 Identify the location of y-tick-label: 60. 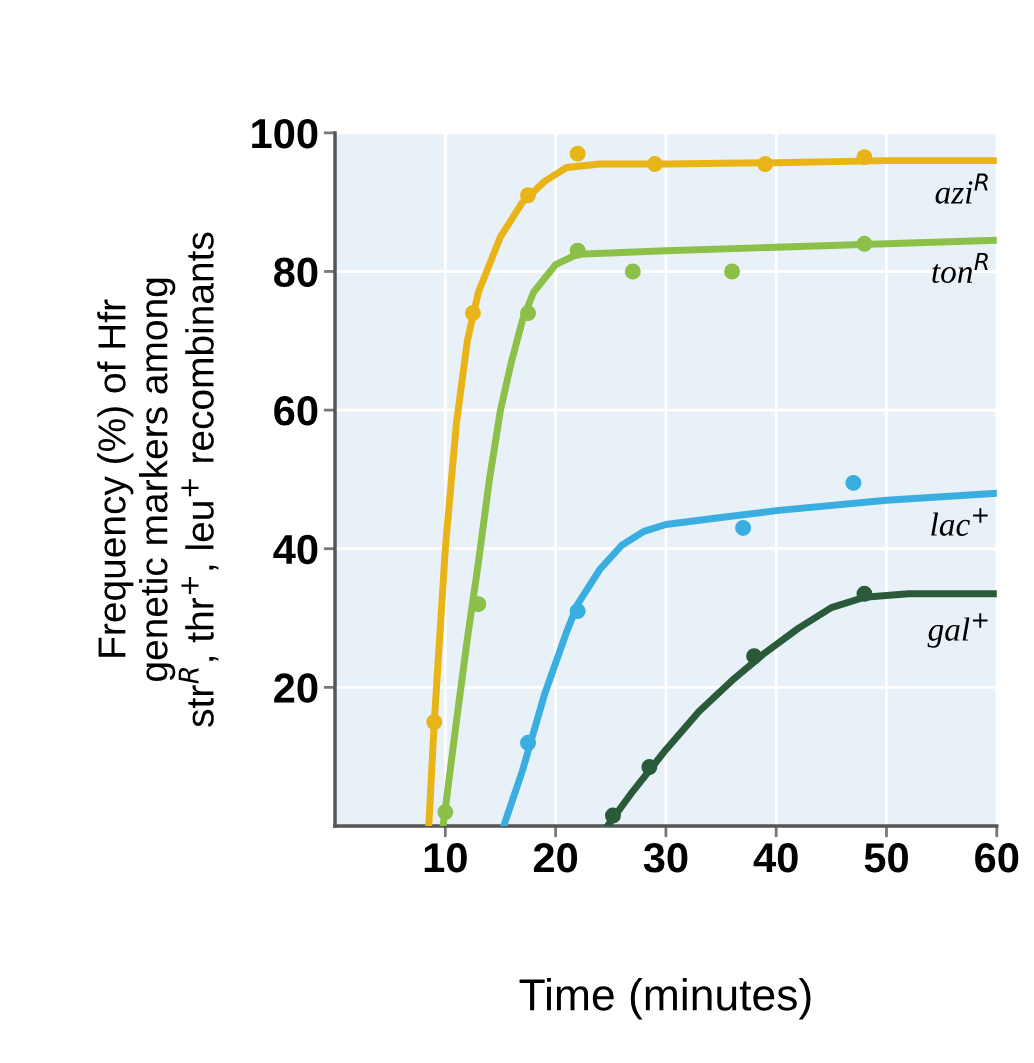
(296, 411).